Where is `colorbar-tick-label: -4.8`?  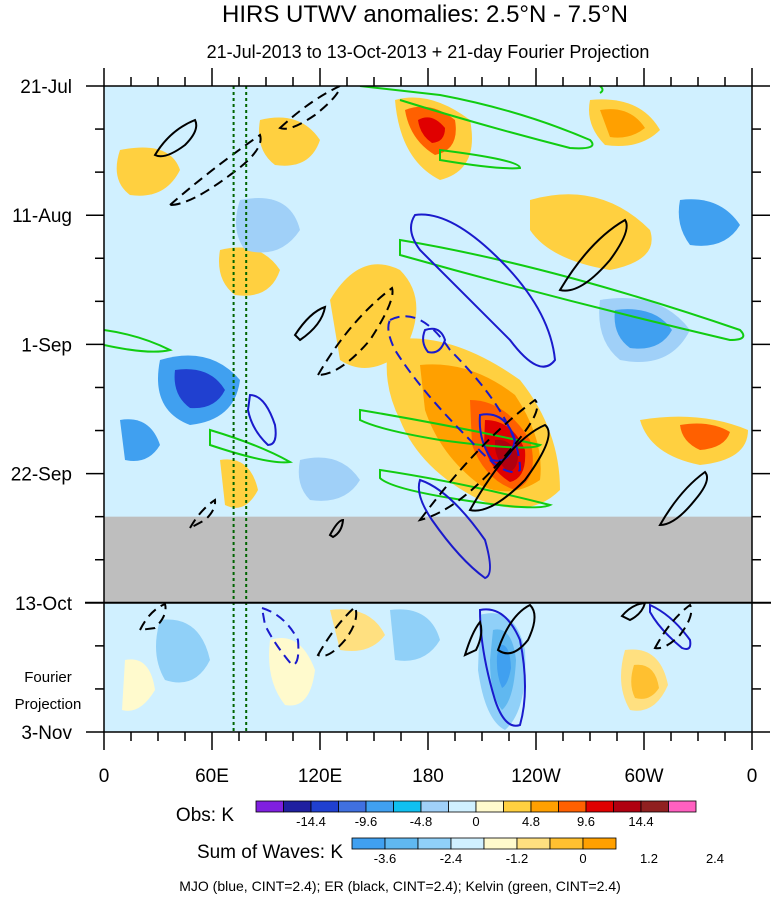
colorbar-tick-label: -4.8 is located at coordinates (421, 821).